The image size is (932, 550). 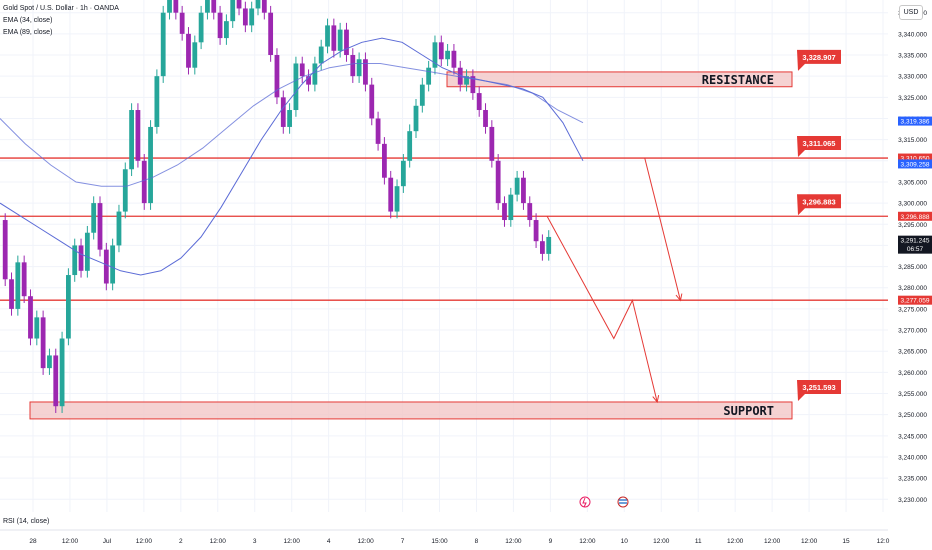 I want to click on lightning-event-glyph, so click(x=584, y=502).